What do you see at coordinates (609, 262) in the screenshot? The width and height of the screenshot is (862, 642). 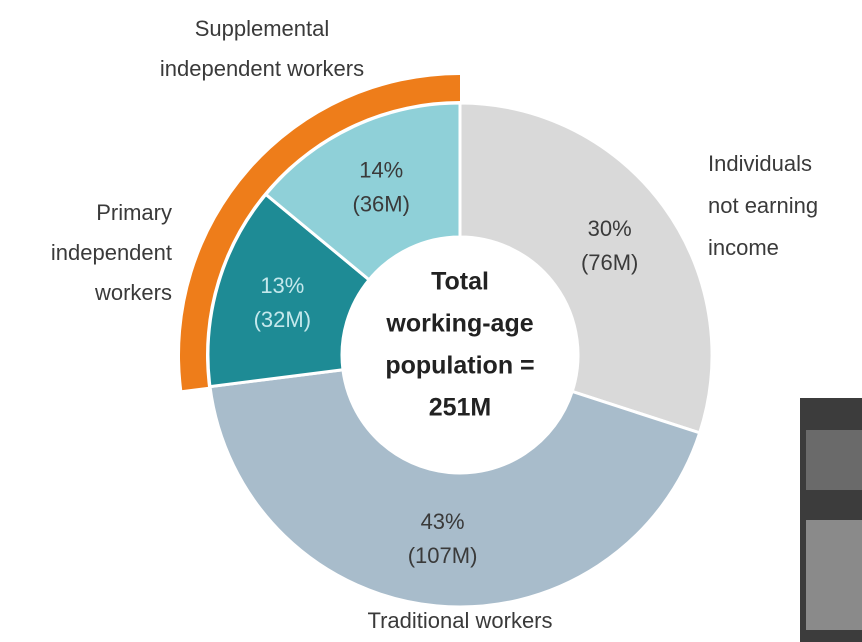 I see `millions-label: (76M)` at bounding box center [609, 262].